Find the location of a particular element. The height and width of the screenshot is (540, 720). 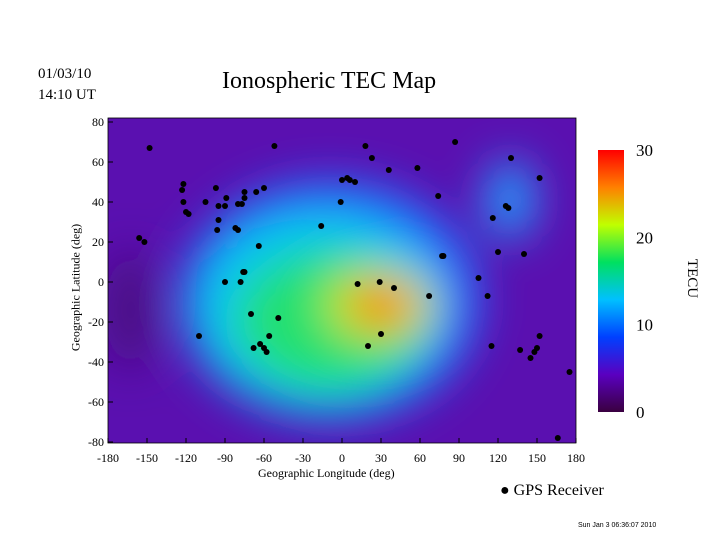

date-label: 01/03/10 is located at coordinates (65, 74).